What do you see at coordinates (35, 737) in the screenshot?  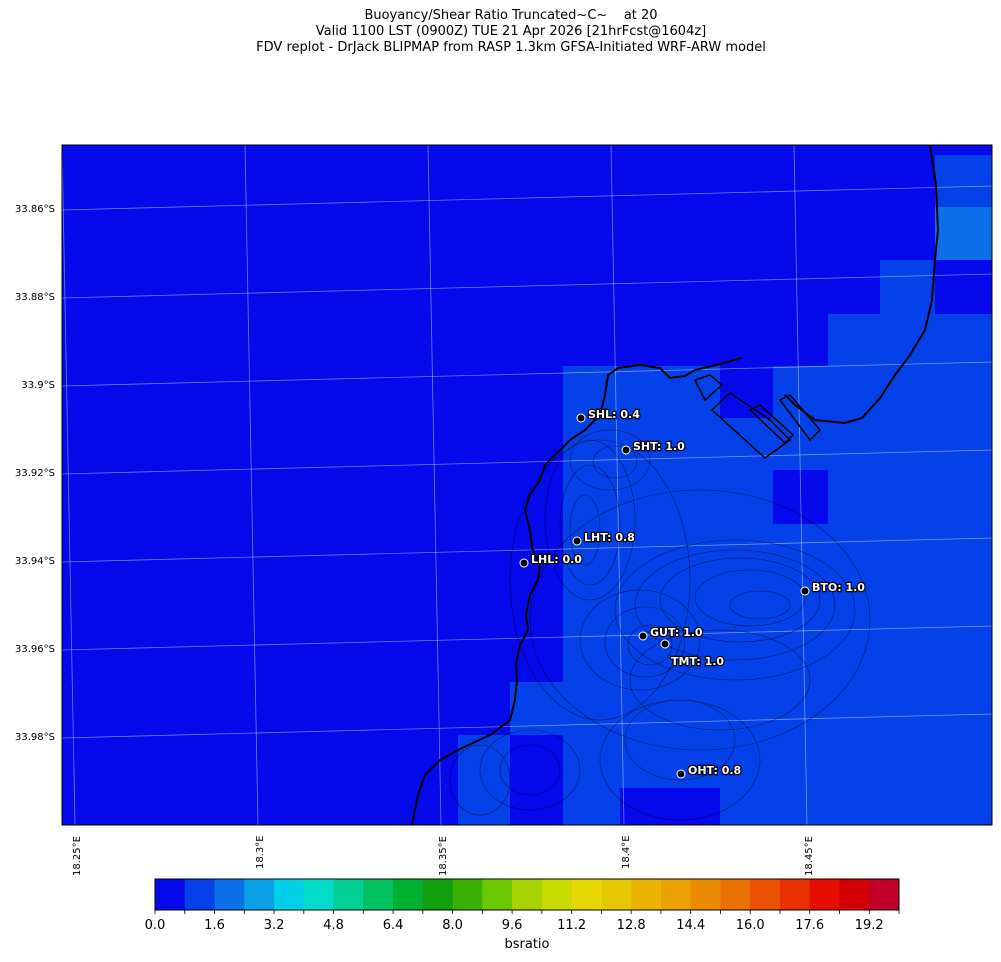 I see `lat-label: 33.98°S` at bounding box center [35, 737].